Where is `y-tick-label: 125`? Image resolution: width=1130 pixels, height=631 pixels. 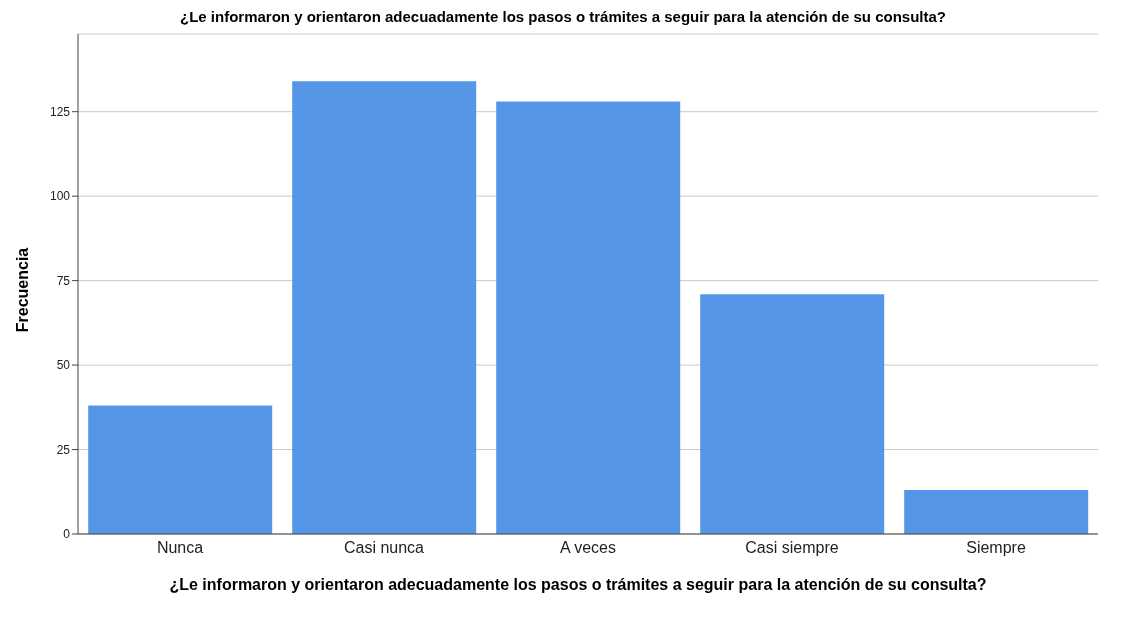 y-tick-label: 125 is located at coordinates (60, 111).